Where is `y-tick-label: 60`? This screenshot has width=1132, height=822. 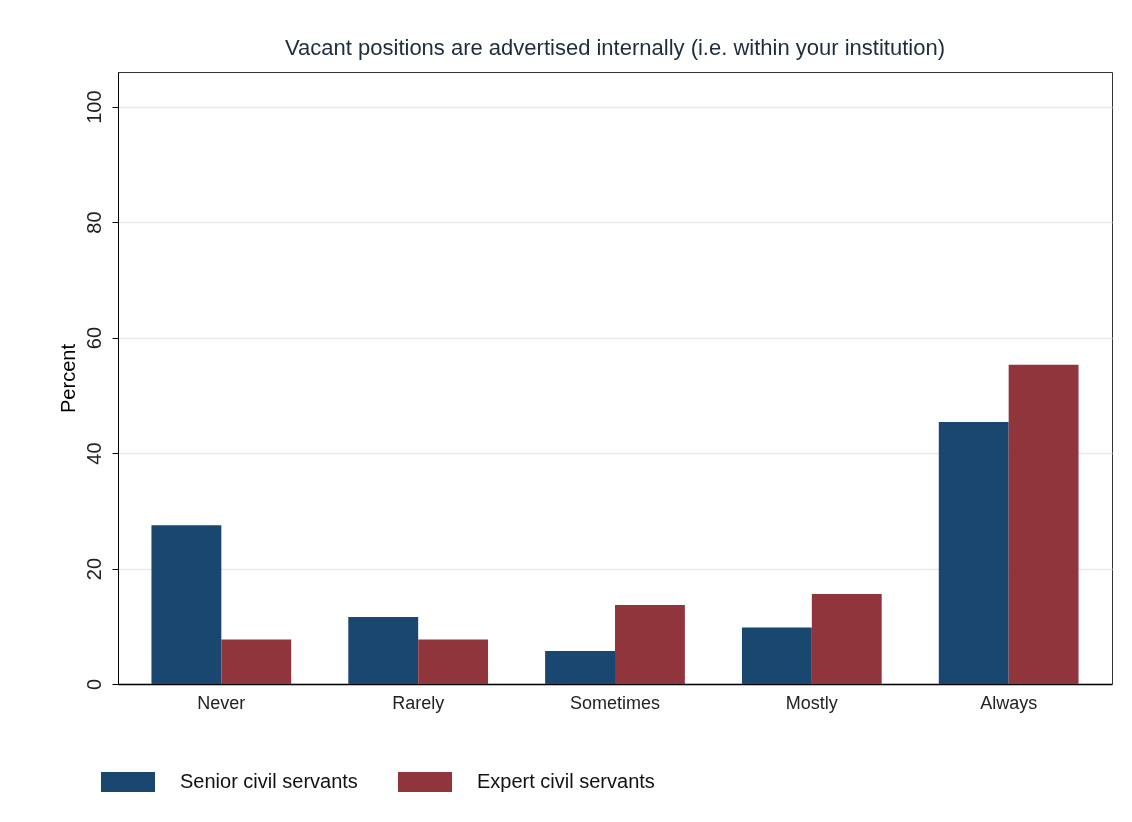
y-tick-label: 60 is located at coordinates (93, 338).